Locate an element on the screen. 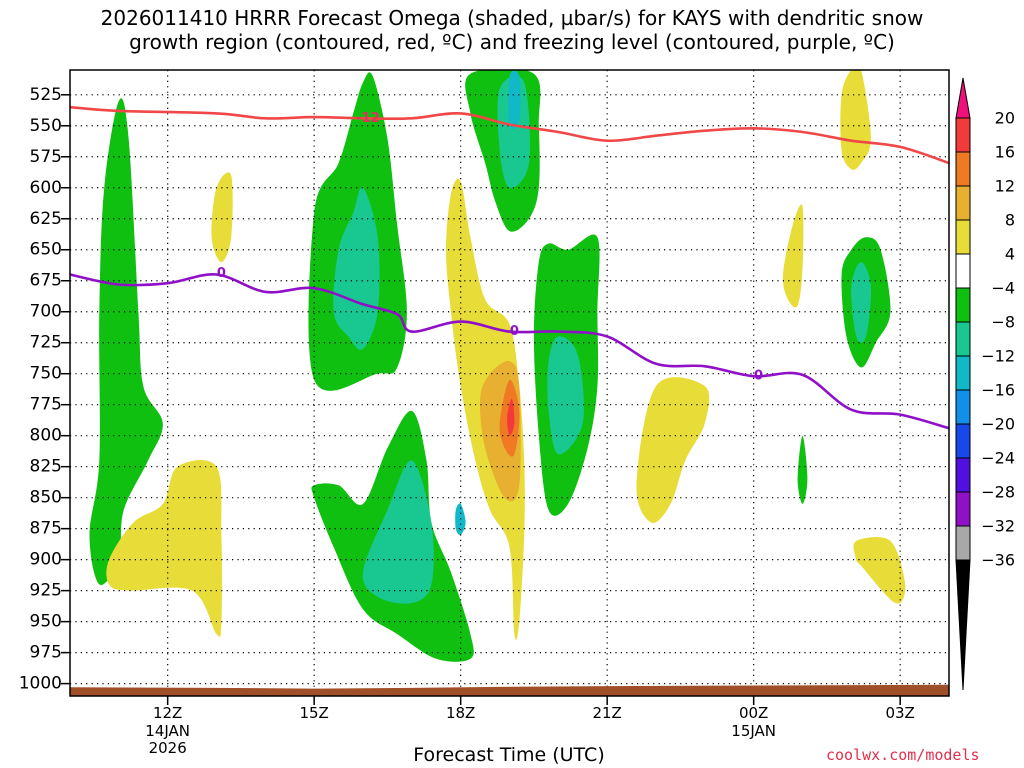 The image size is (1024, 768). y-tick-label-575: 575 is located at coordinates (46, 157).